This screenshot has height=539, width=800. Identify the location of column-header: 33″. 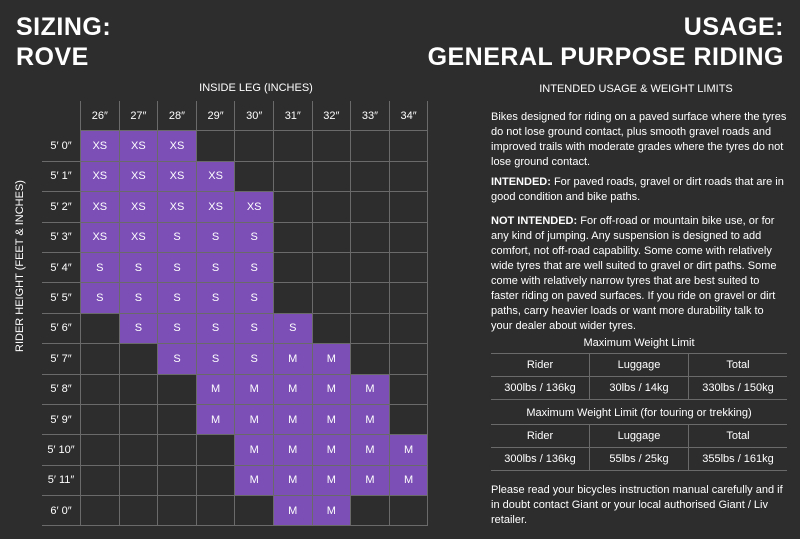
(370, 116).